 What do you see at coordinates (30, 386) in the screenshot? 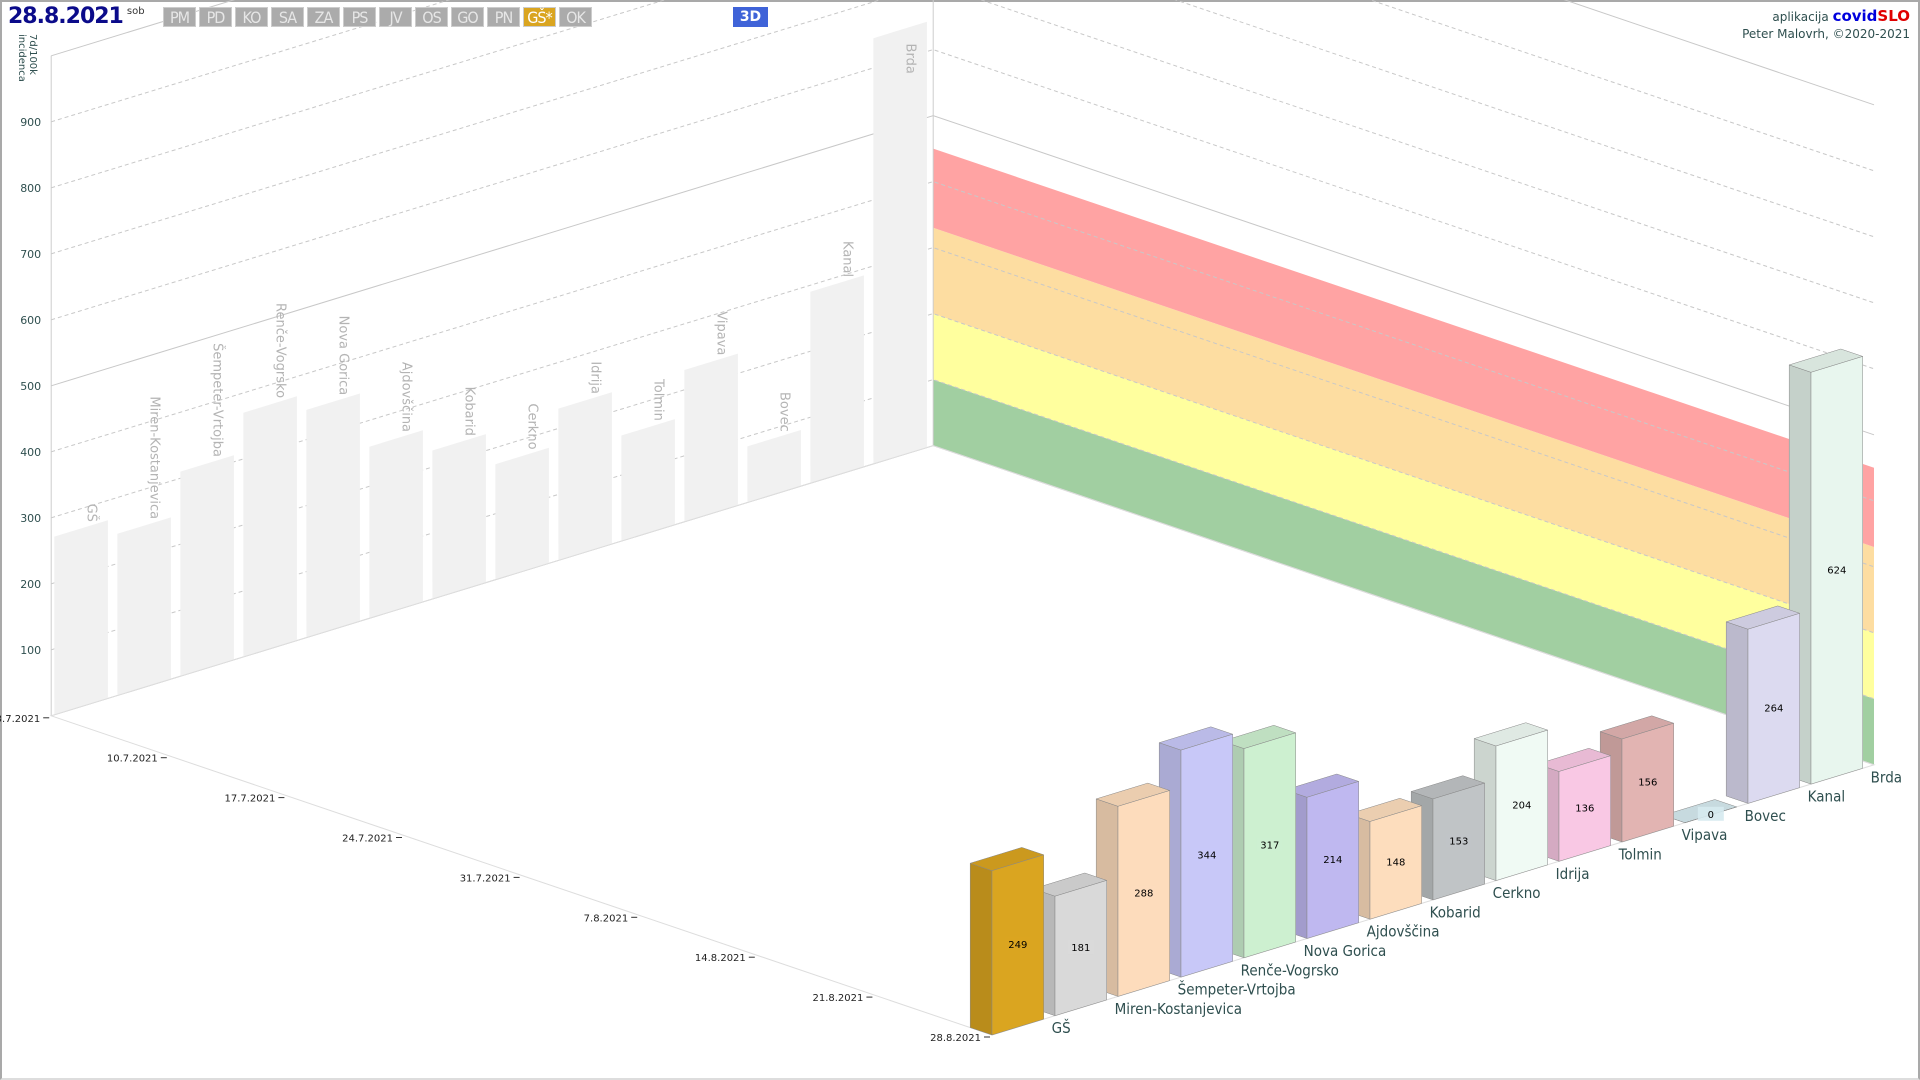
I see `y-tick-label: 500` at bounding box center [30, 386].